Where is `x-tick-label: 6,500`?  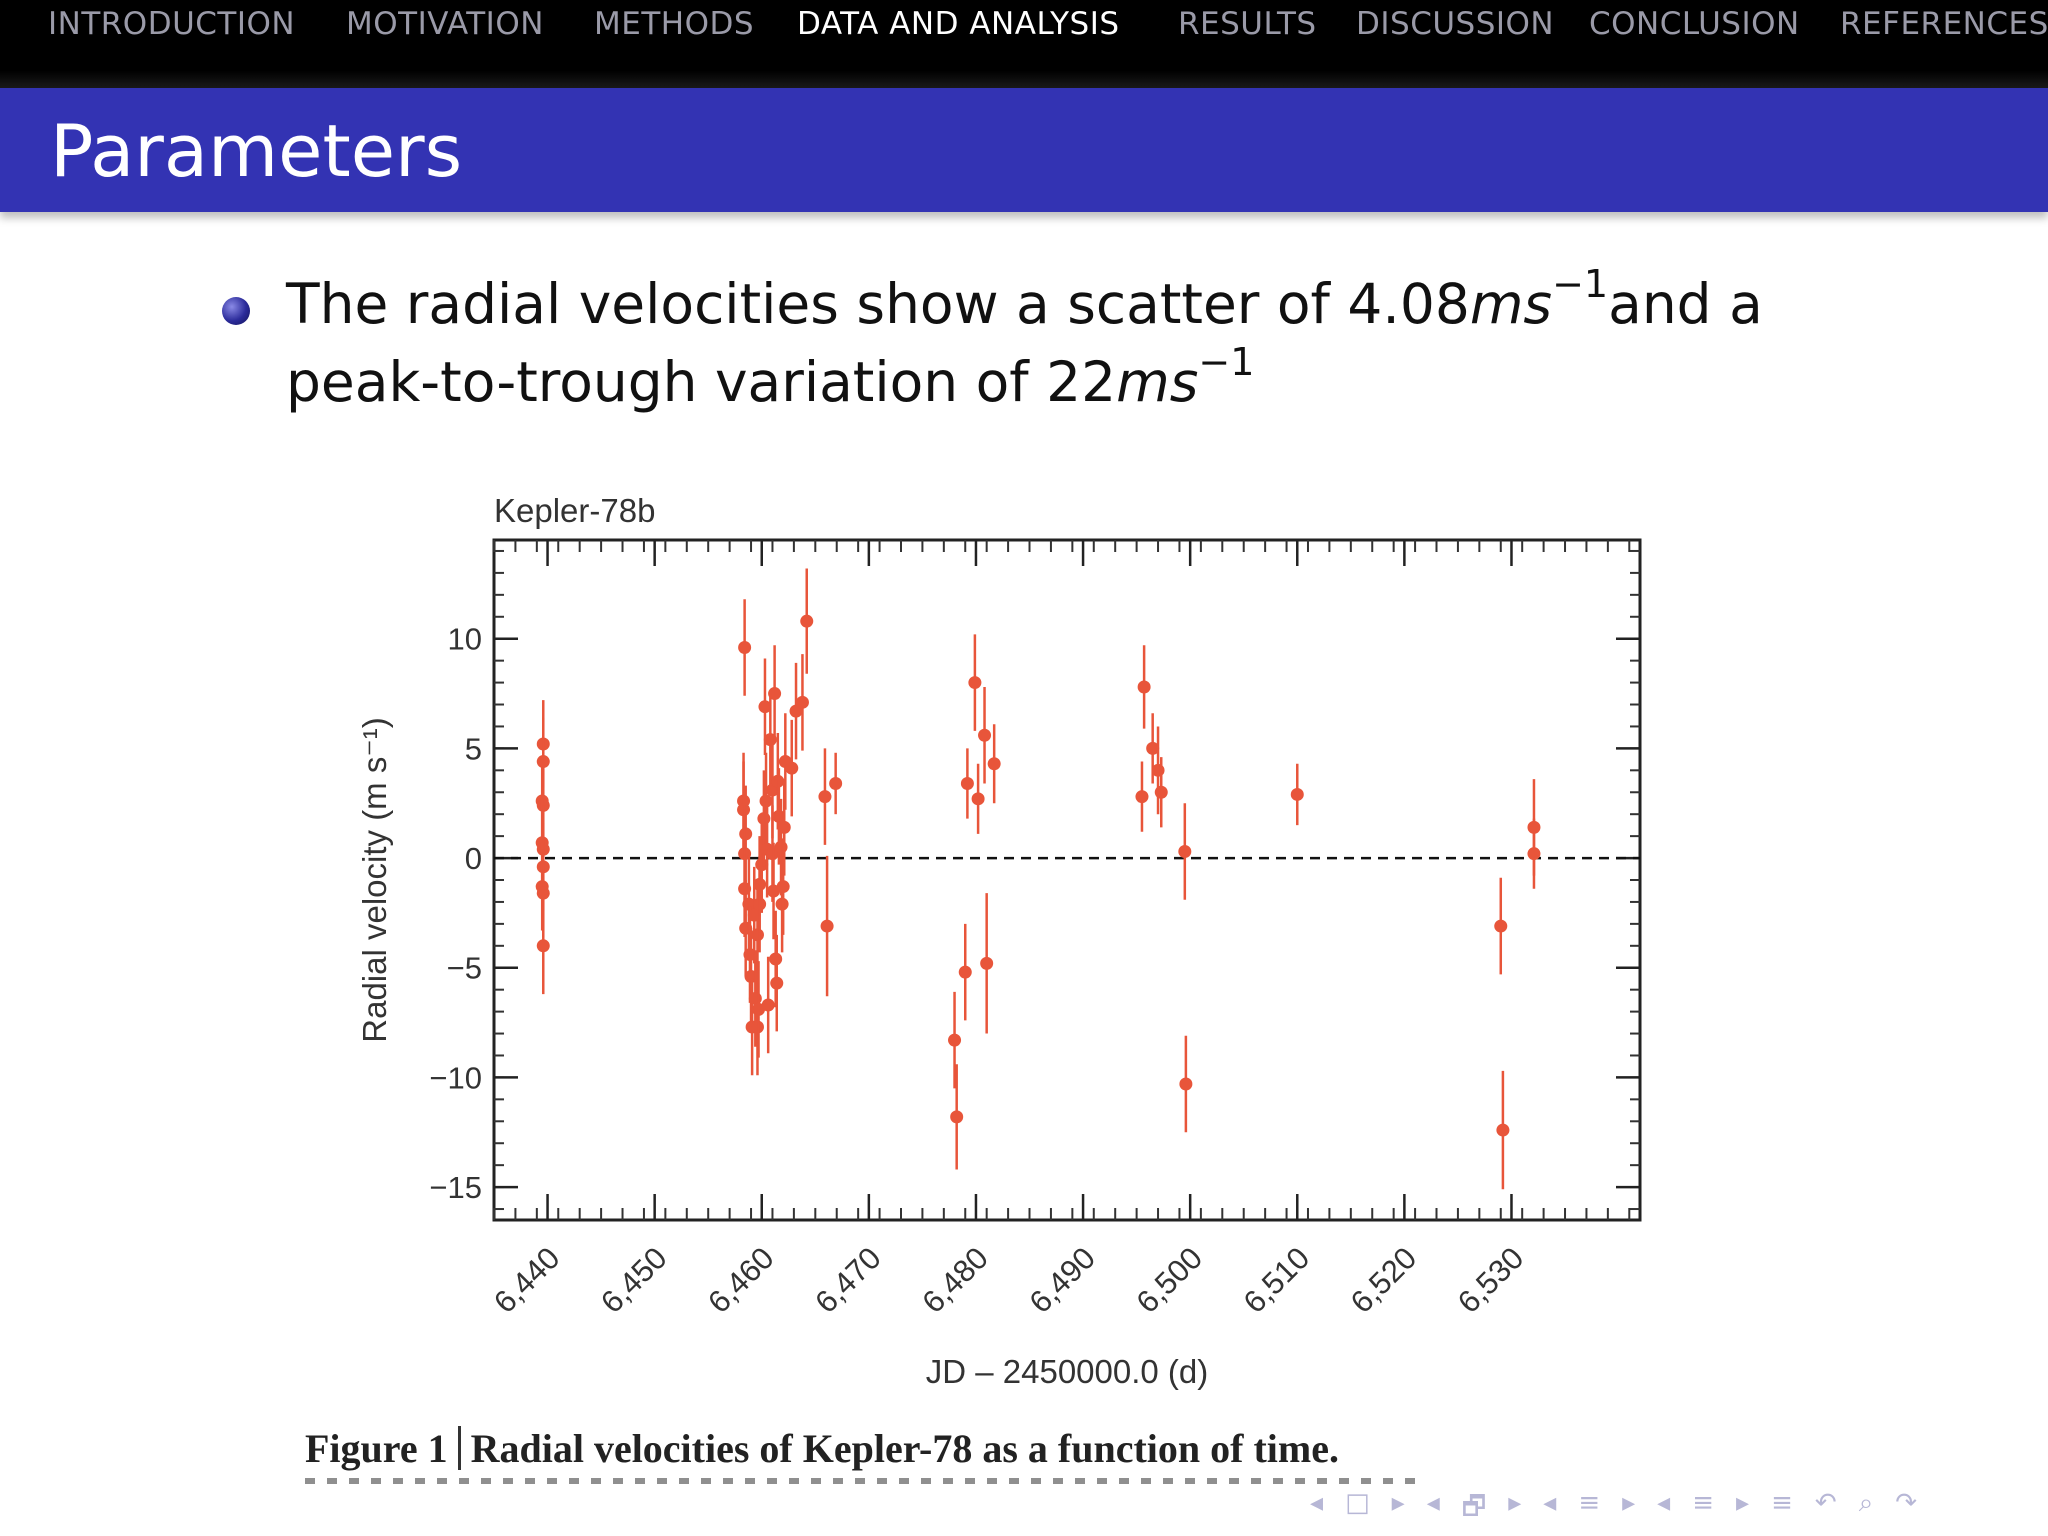
x-tick-label: 6,500 is located at coordinates (1170, 1280).